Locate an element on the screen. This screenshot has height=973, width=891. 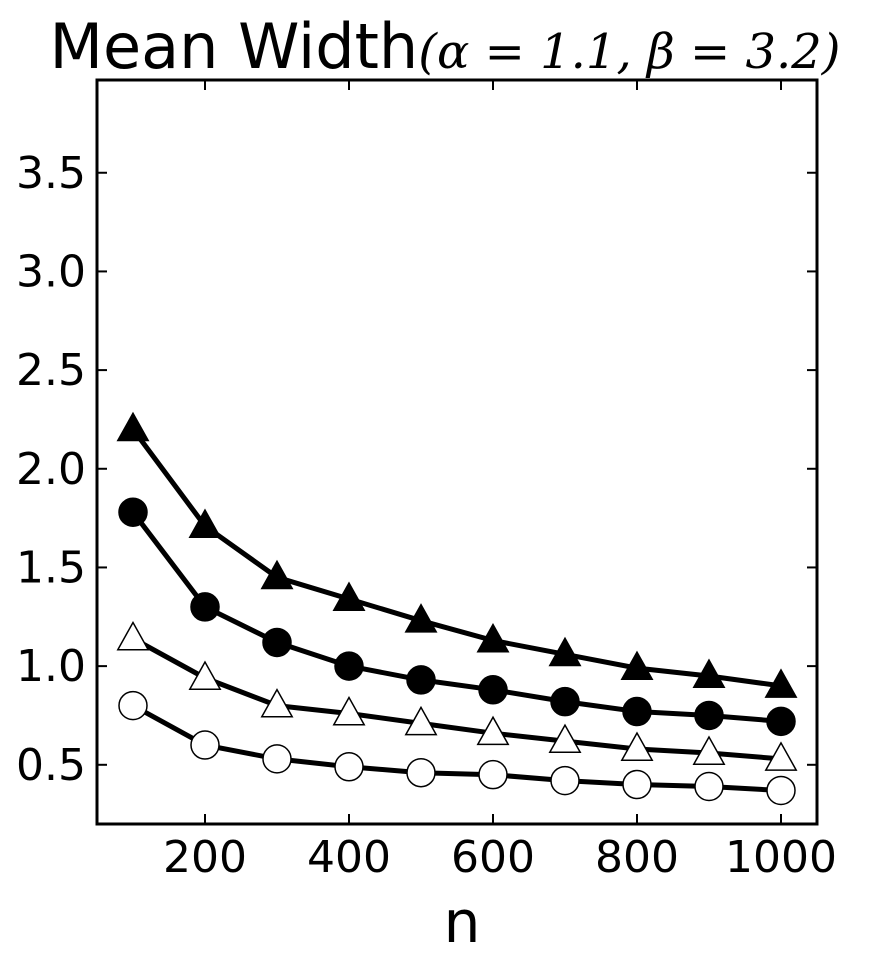
y-tick-label-2.5: 2.5 is located at coordinates (51, 370).